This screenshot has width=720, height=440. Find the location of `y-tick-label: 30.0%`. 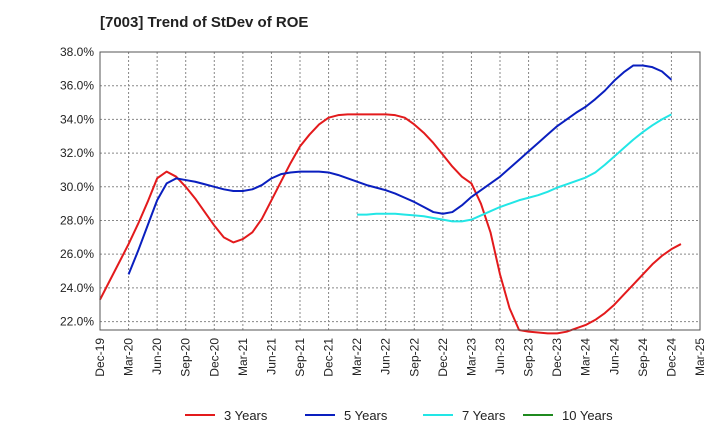

y-tick-label: 30.0% is located at coordinates (77, 187).